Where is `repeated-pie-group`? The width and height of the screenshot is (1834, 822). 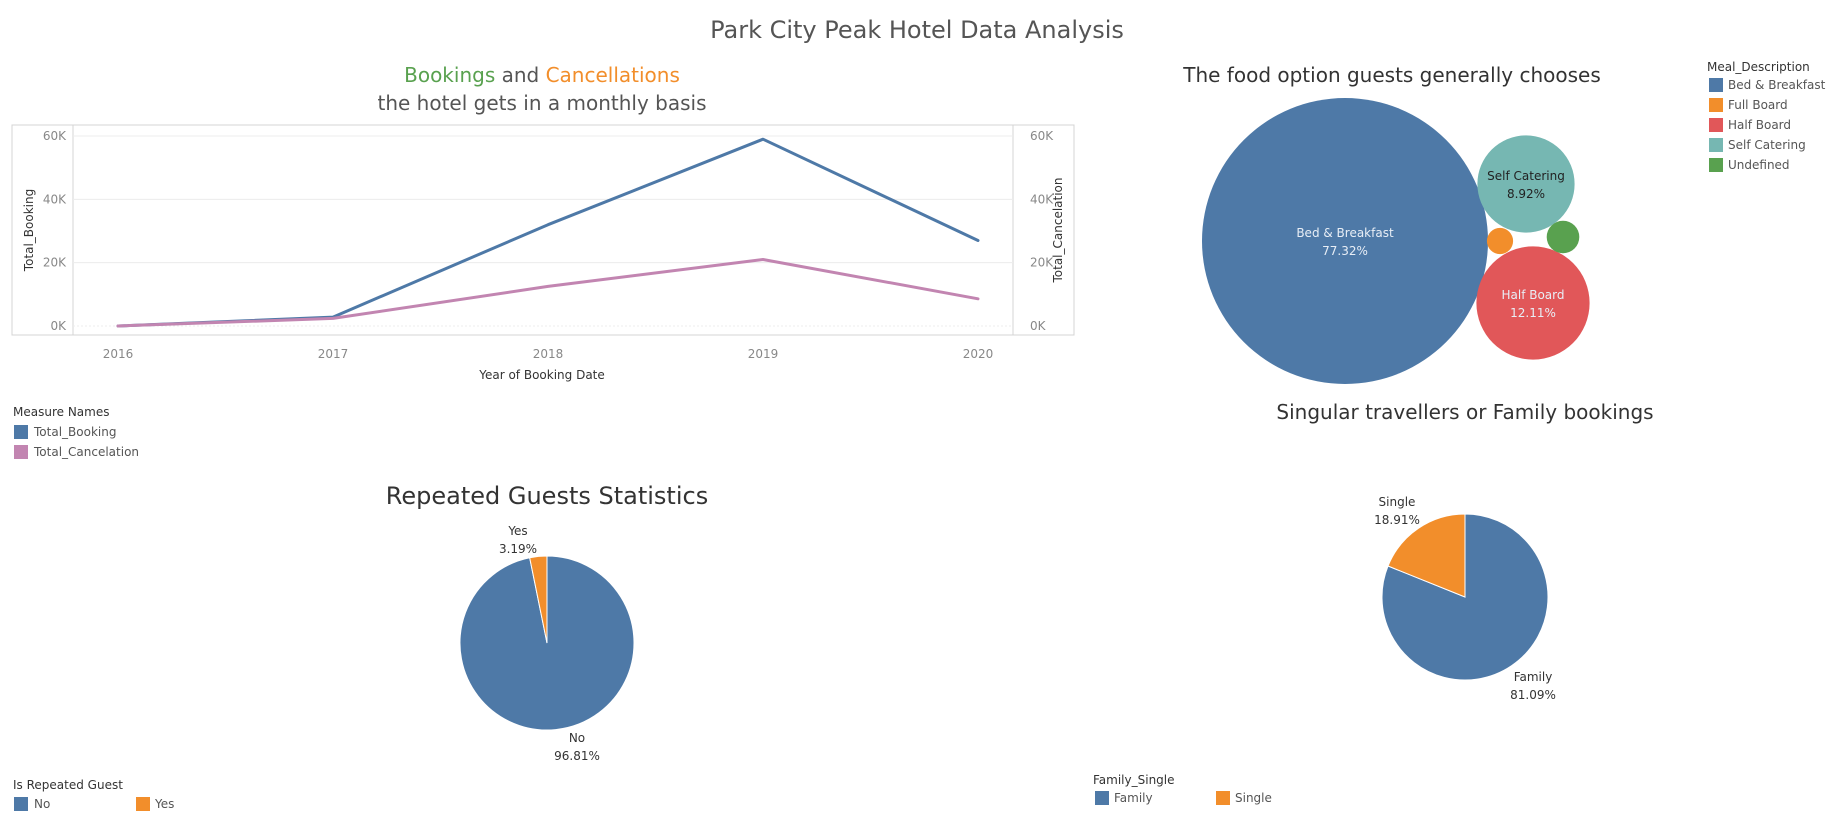
repeated-pie-group is located at coordinates (547, 643).